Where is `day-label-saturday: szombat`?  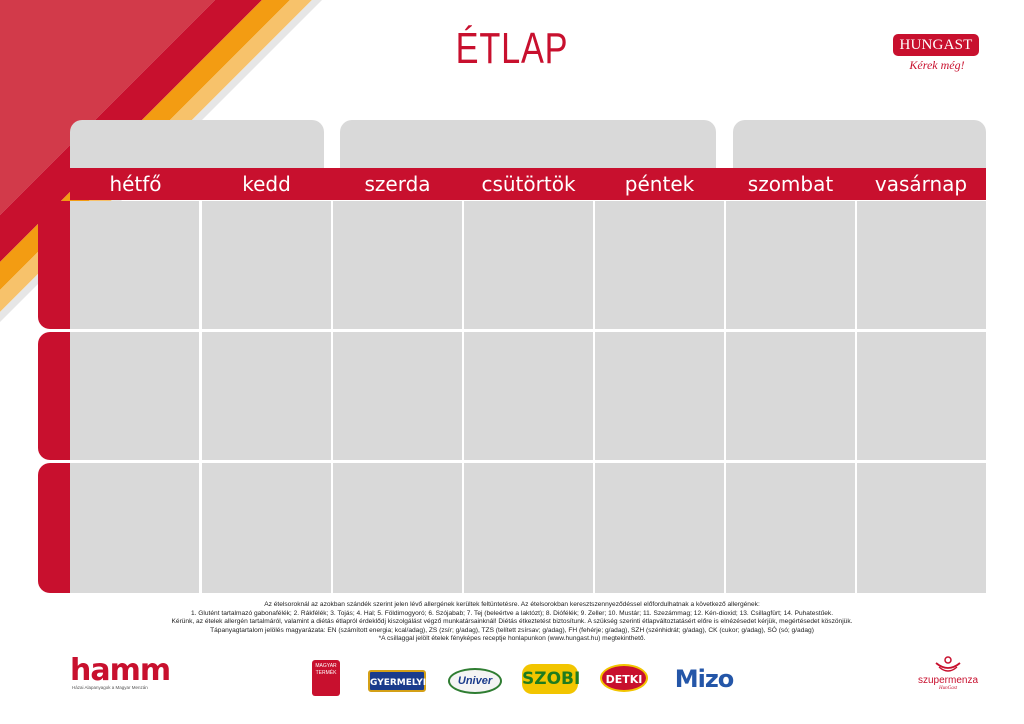
day-label-saturday: szombat is located at coordinates (790, 184).